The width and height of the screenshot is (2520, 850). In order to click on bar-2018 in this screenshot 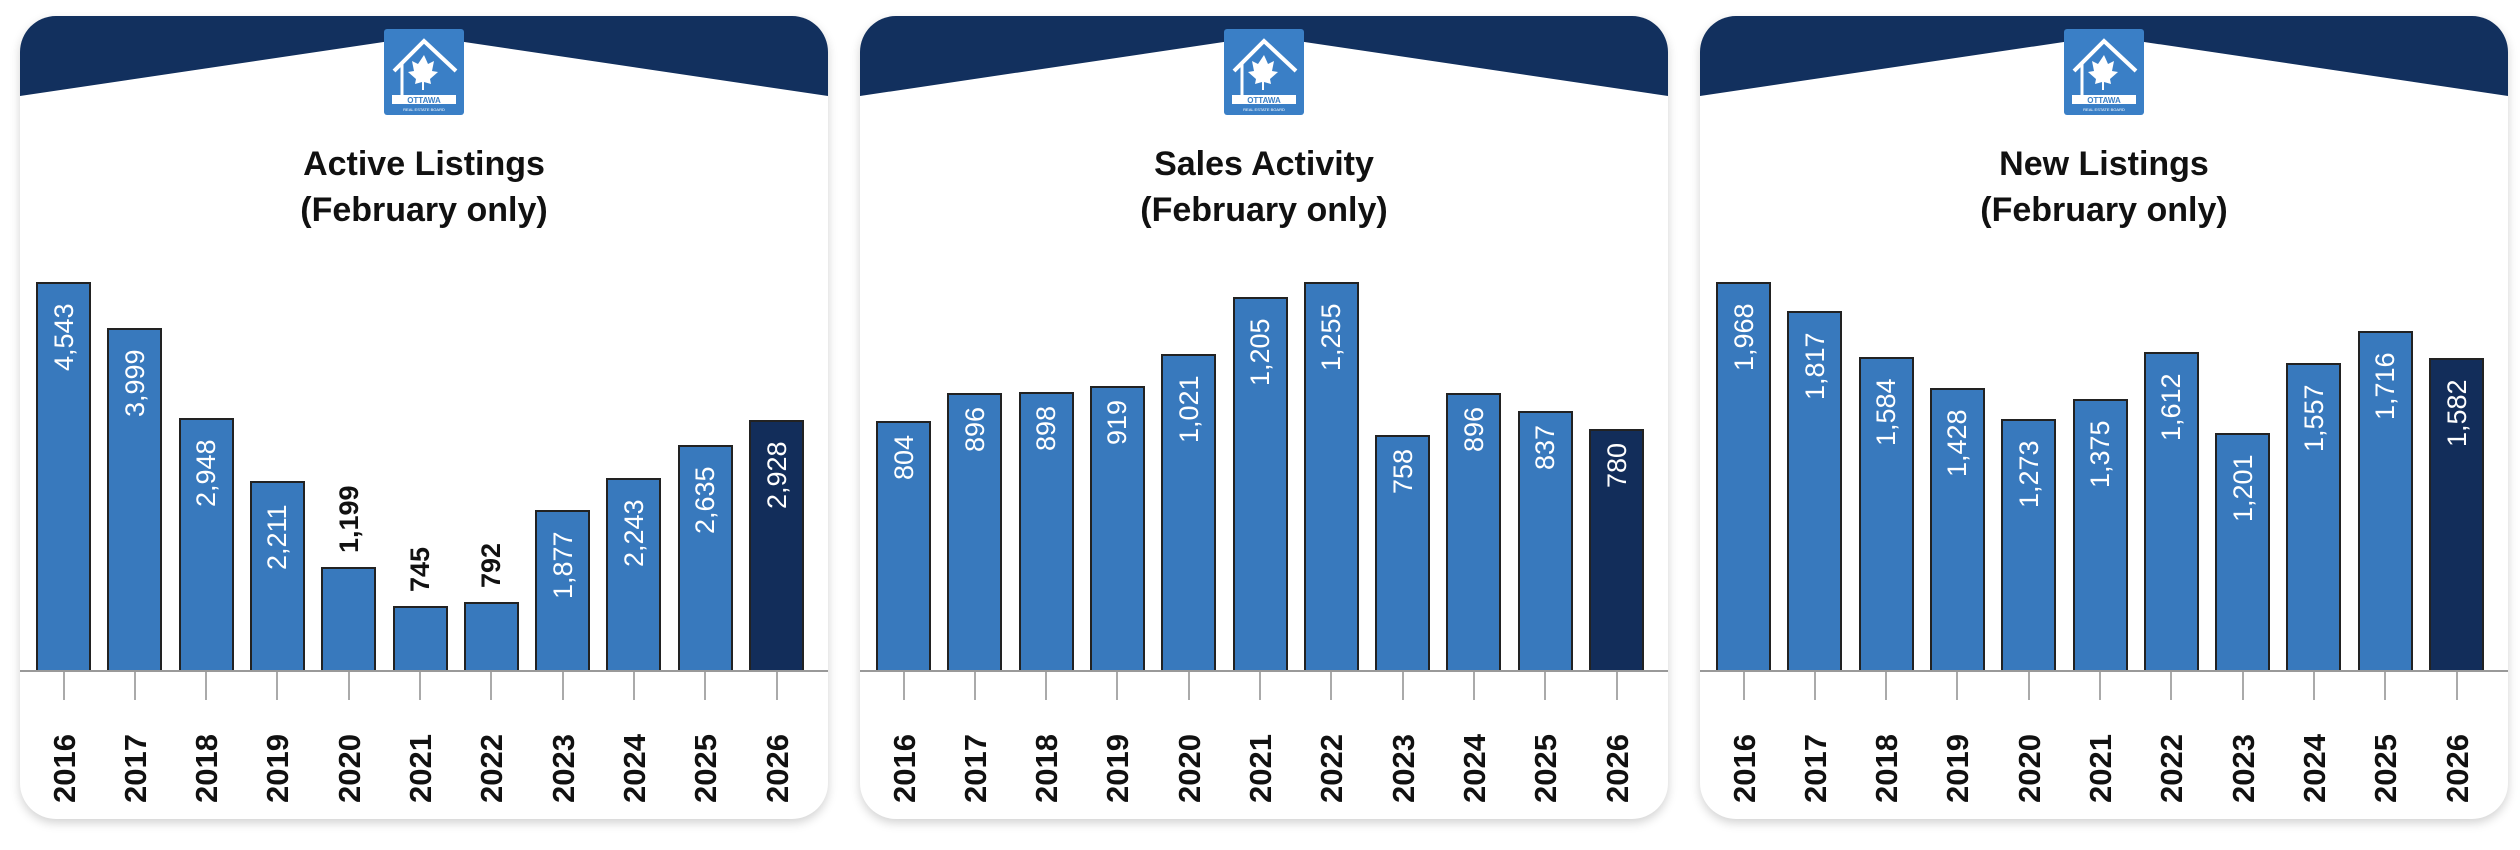, I will do `click(206, 543)`.